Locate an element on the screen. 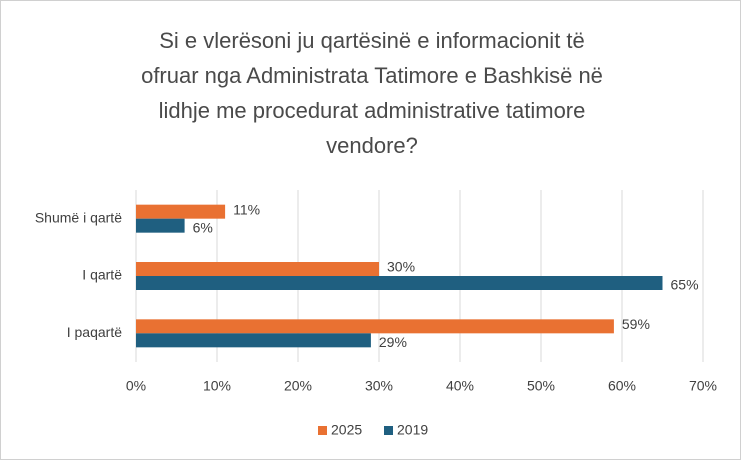 The width and height of the screenshot is (741, 460). x-tick-label: 70% is located at coordinates (703, 386).